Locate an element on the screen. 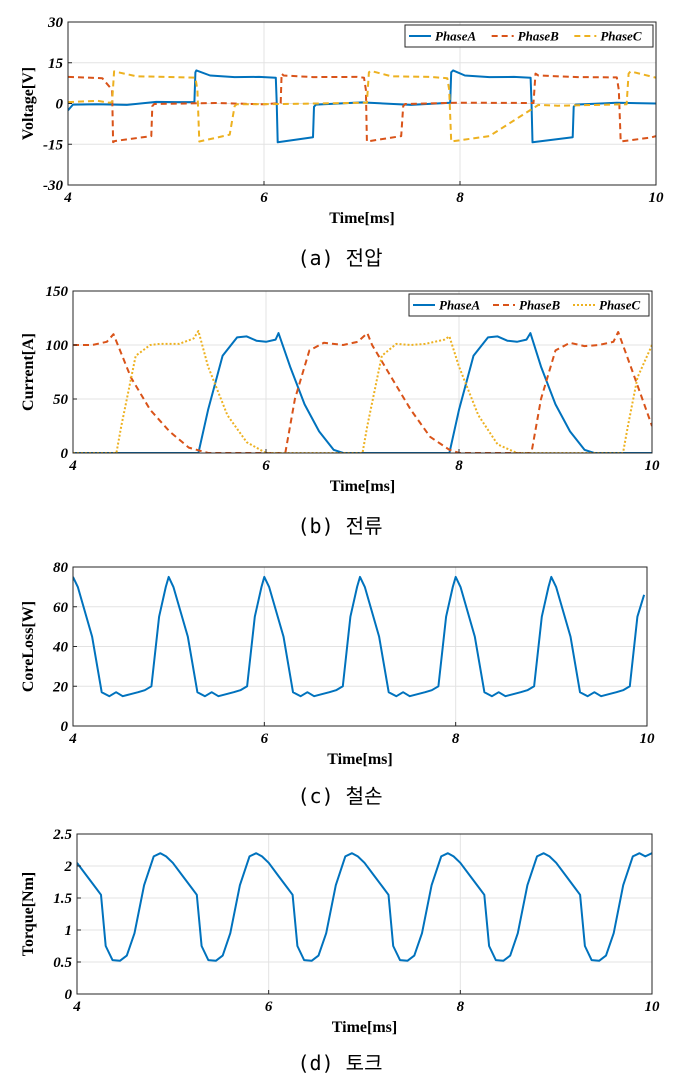 The image size is (681, 1087). y-tick-label: 60 is located at coordinates (61, 608).